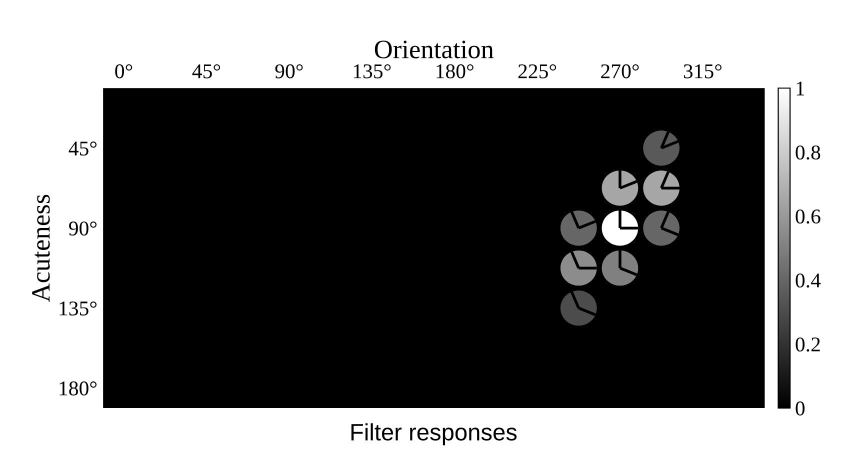 The width and height of the screenshot is (845, 459). What do you see at coordinates (78, 308) in the screenshot?
I see `y-tick-label: 135°` at bounding box center [78, 308].